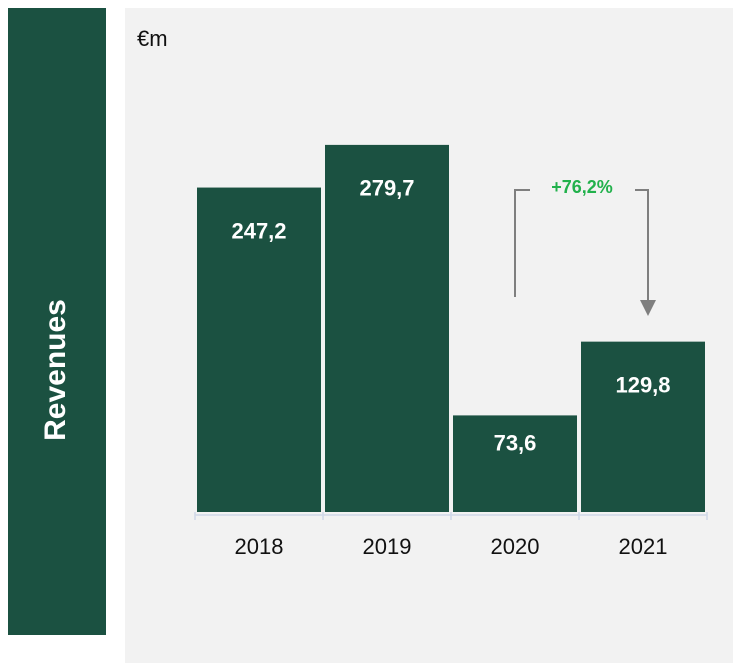 This screenshot has height=663, width=741. I want to click on value-label: 247,2, so click(258, 230).